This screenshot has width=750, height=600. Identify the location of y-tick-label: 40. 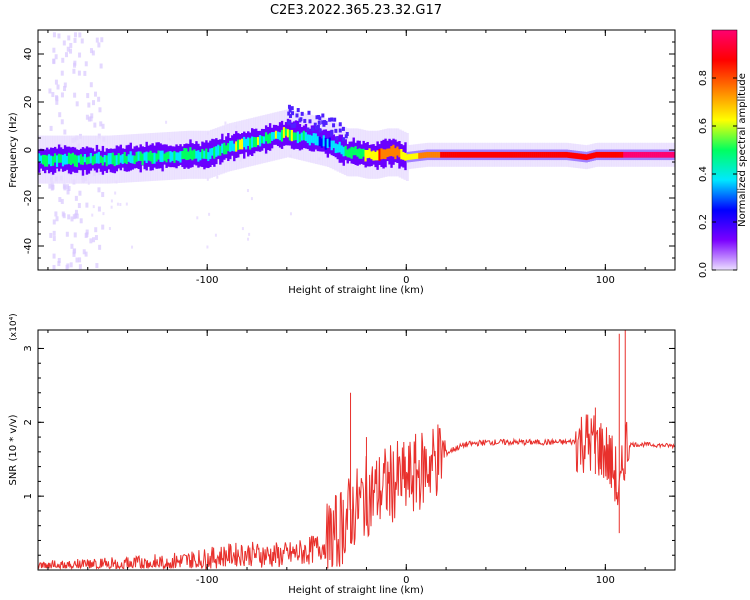
(28, 54).